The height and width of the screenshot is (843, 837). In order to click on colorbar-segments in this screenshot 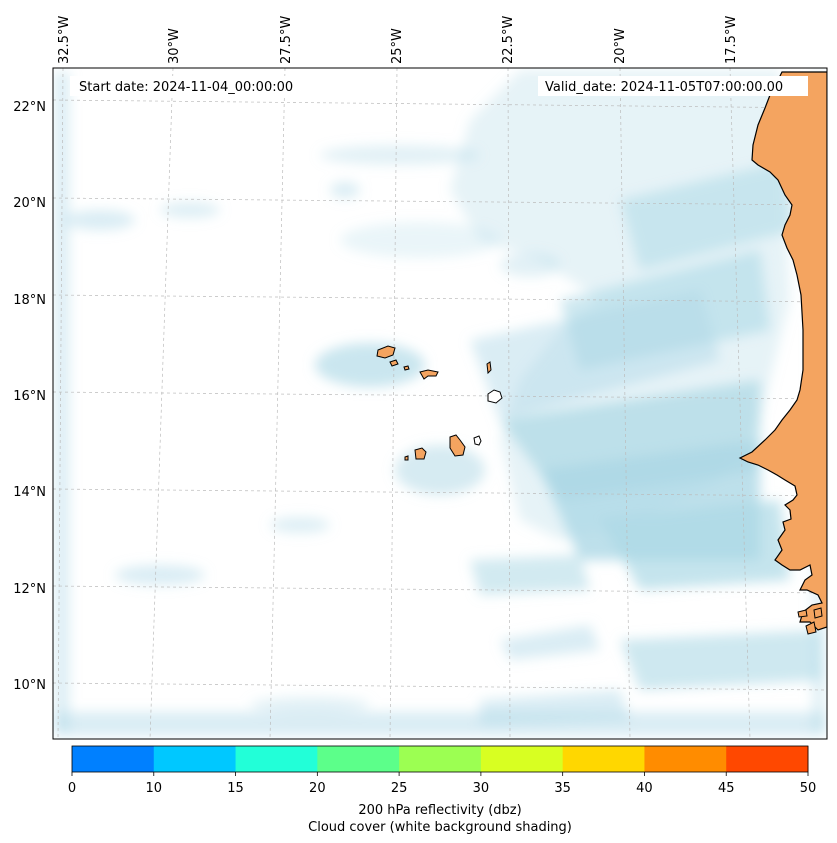, I will do `click(440, 759)`.